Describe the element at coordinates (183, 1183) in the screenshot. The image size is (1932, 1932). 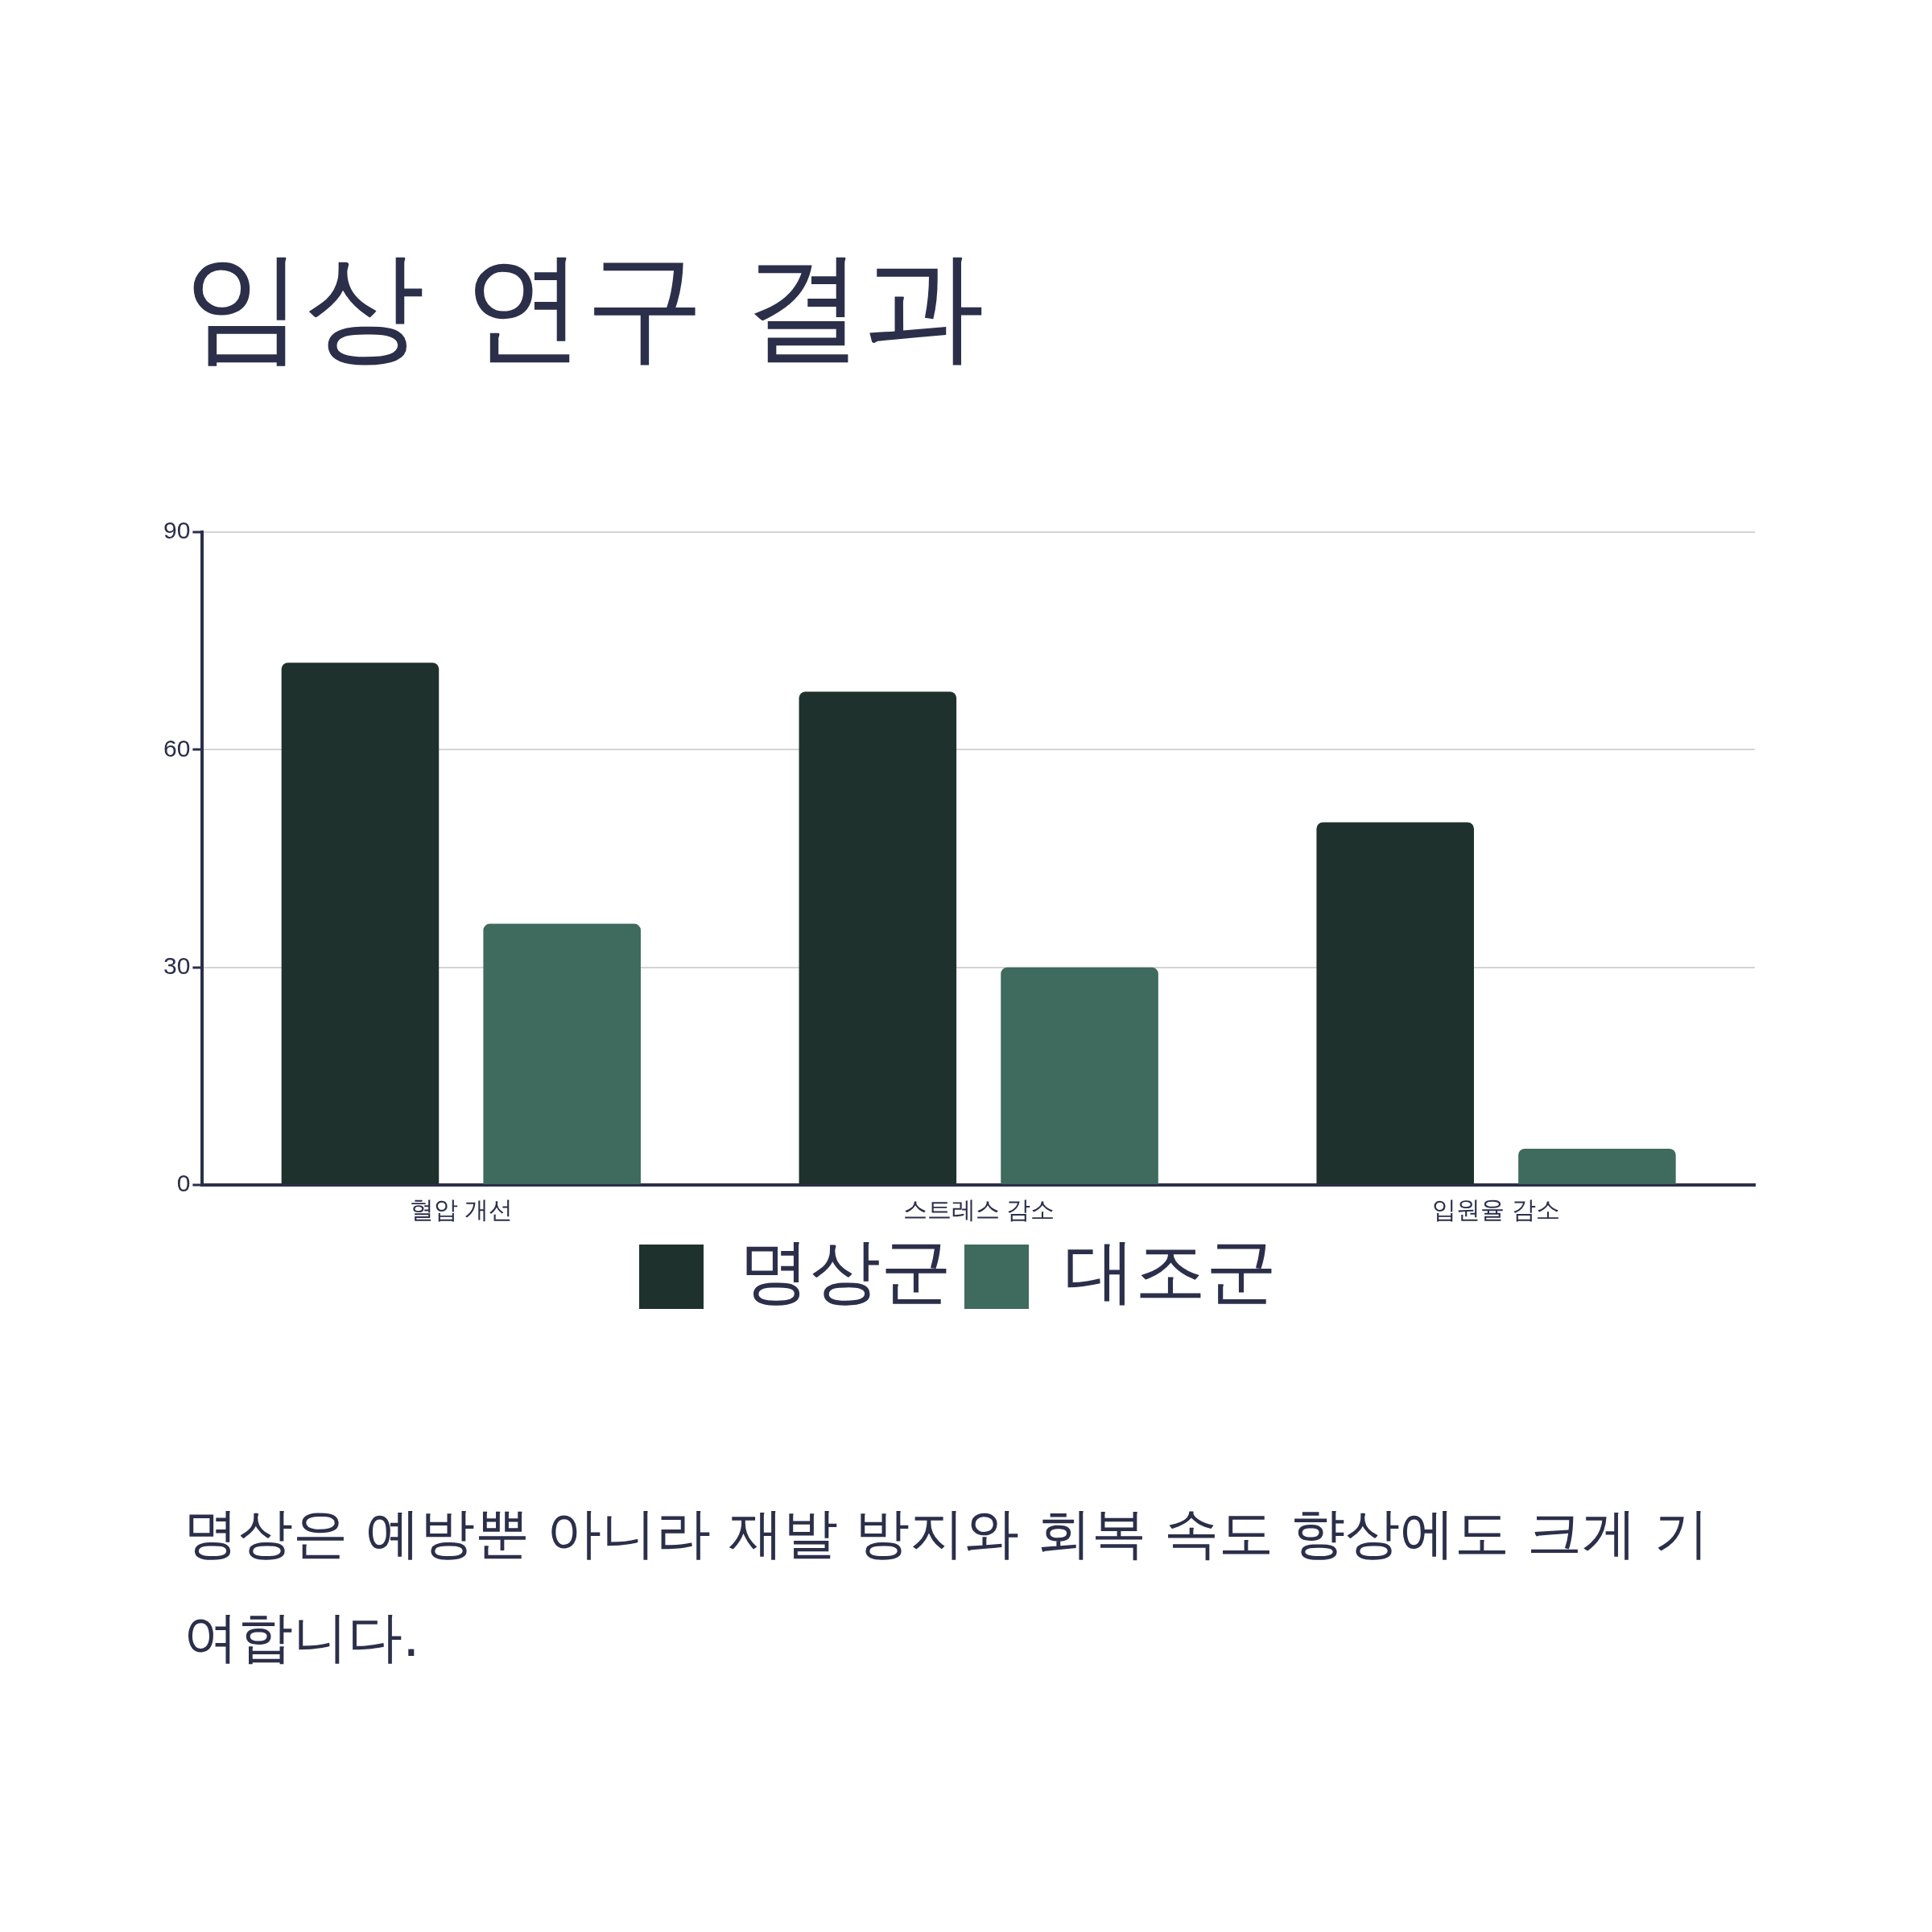
I see `y-tick-label: 0` at that location.